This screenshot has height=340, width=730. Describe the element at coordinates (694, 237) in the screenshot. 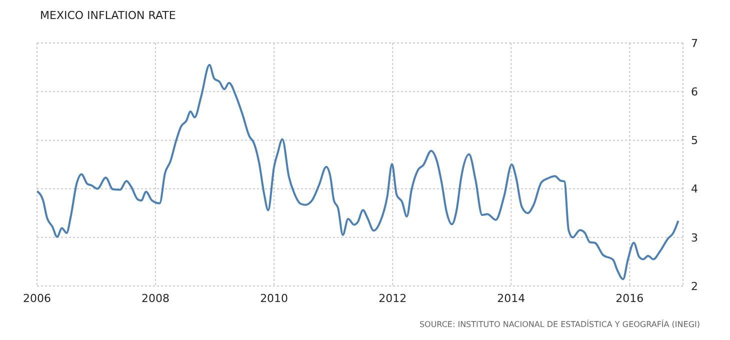

I see `y-tick-label: 3` at that location.